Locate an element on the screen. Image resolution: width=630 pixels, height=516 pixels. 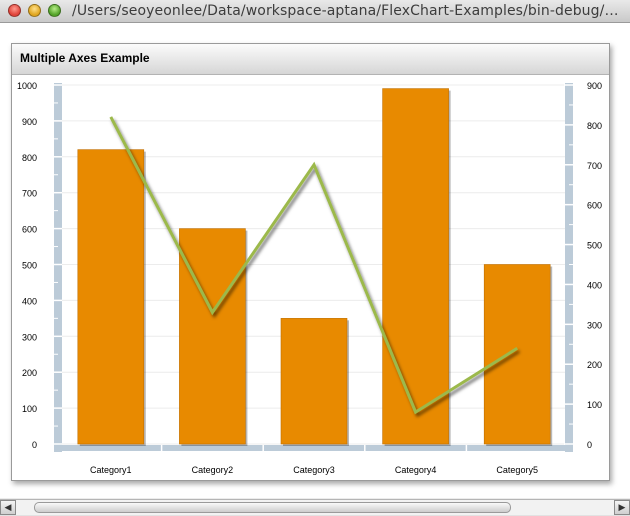
horizontal-scrollbar: ◀ ▶ is located at coordinates (315, 507).